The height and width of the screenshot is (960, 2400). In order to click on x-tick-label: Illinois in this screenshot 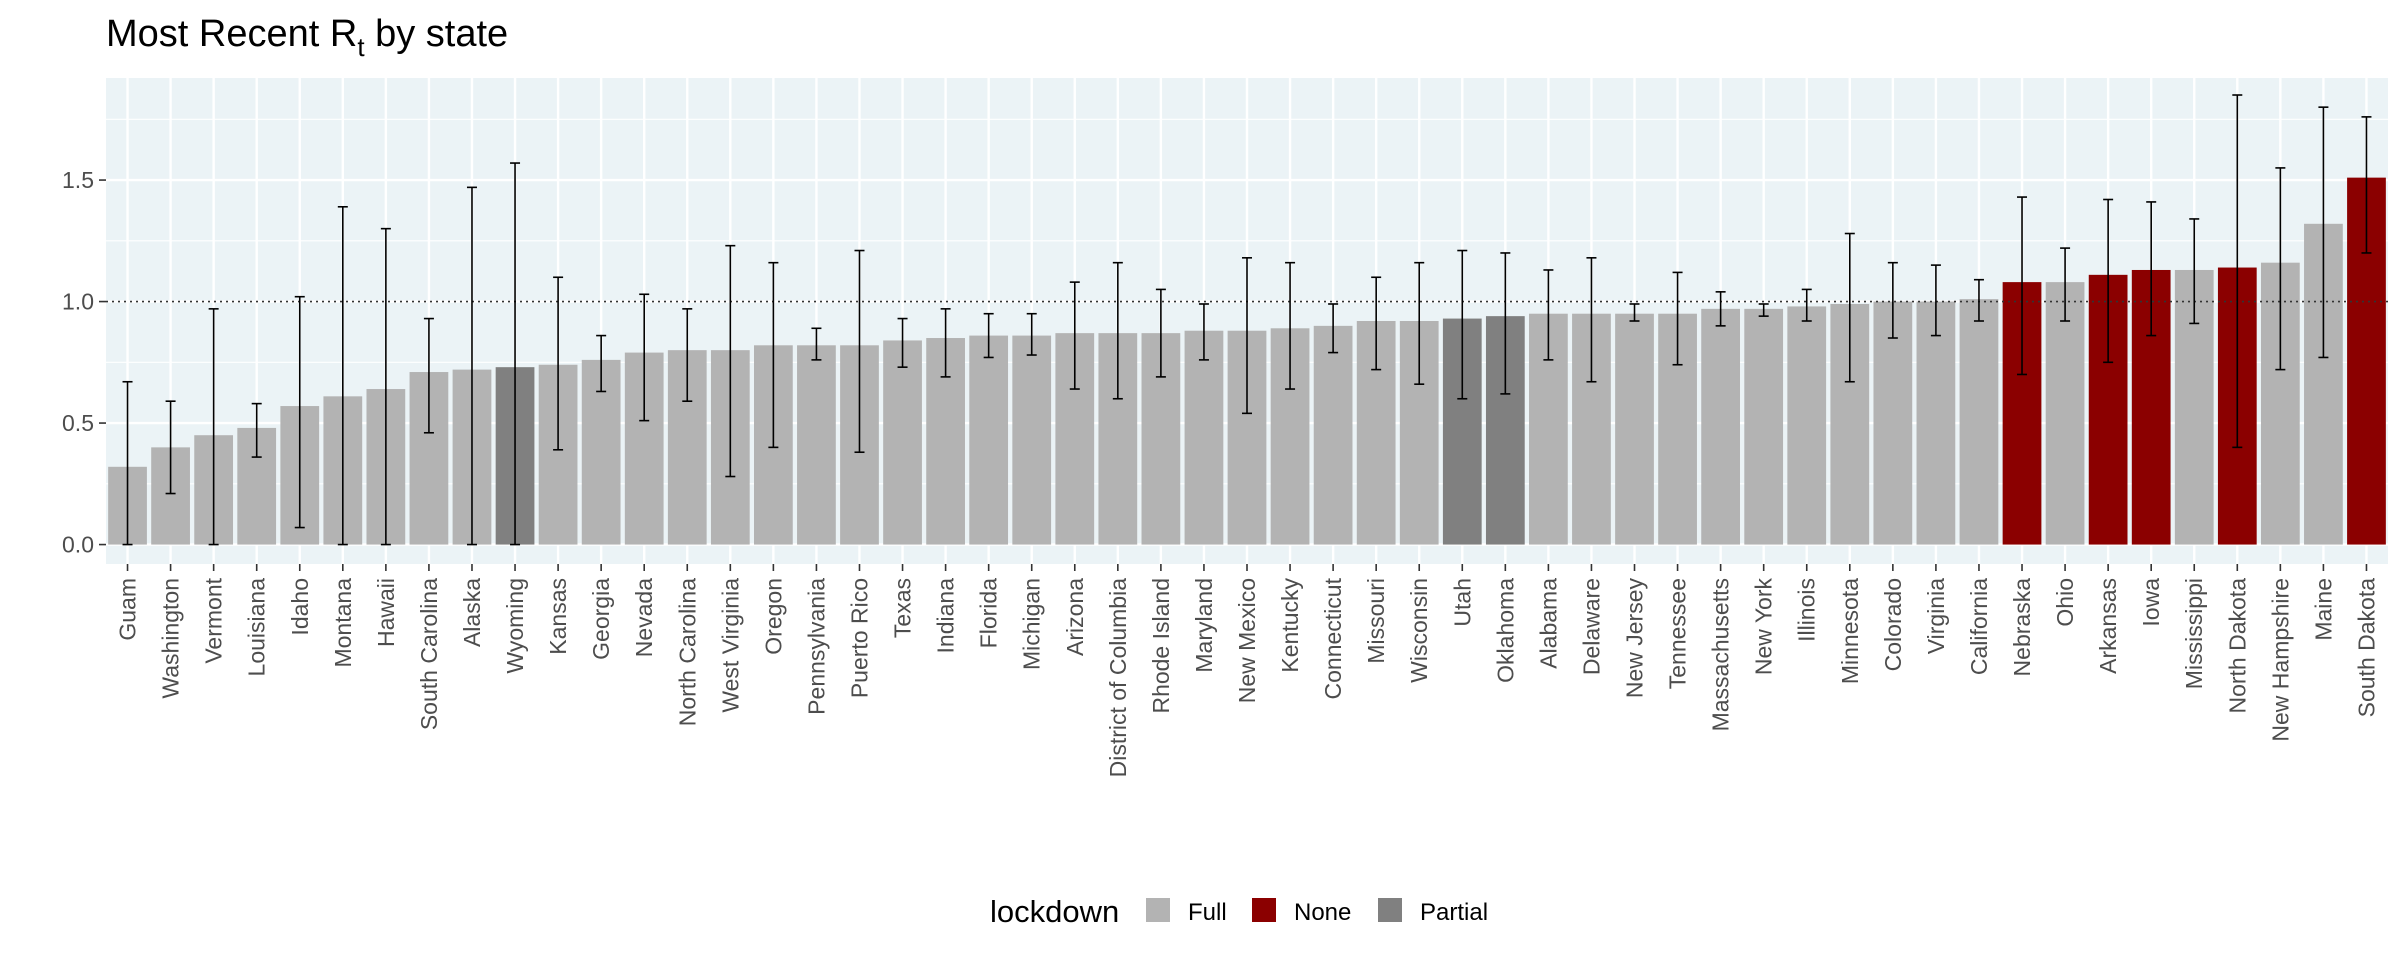, I will do `click(1807, 610)`.